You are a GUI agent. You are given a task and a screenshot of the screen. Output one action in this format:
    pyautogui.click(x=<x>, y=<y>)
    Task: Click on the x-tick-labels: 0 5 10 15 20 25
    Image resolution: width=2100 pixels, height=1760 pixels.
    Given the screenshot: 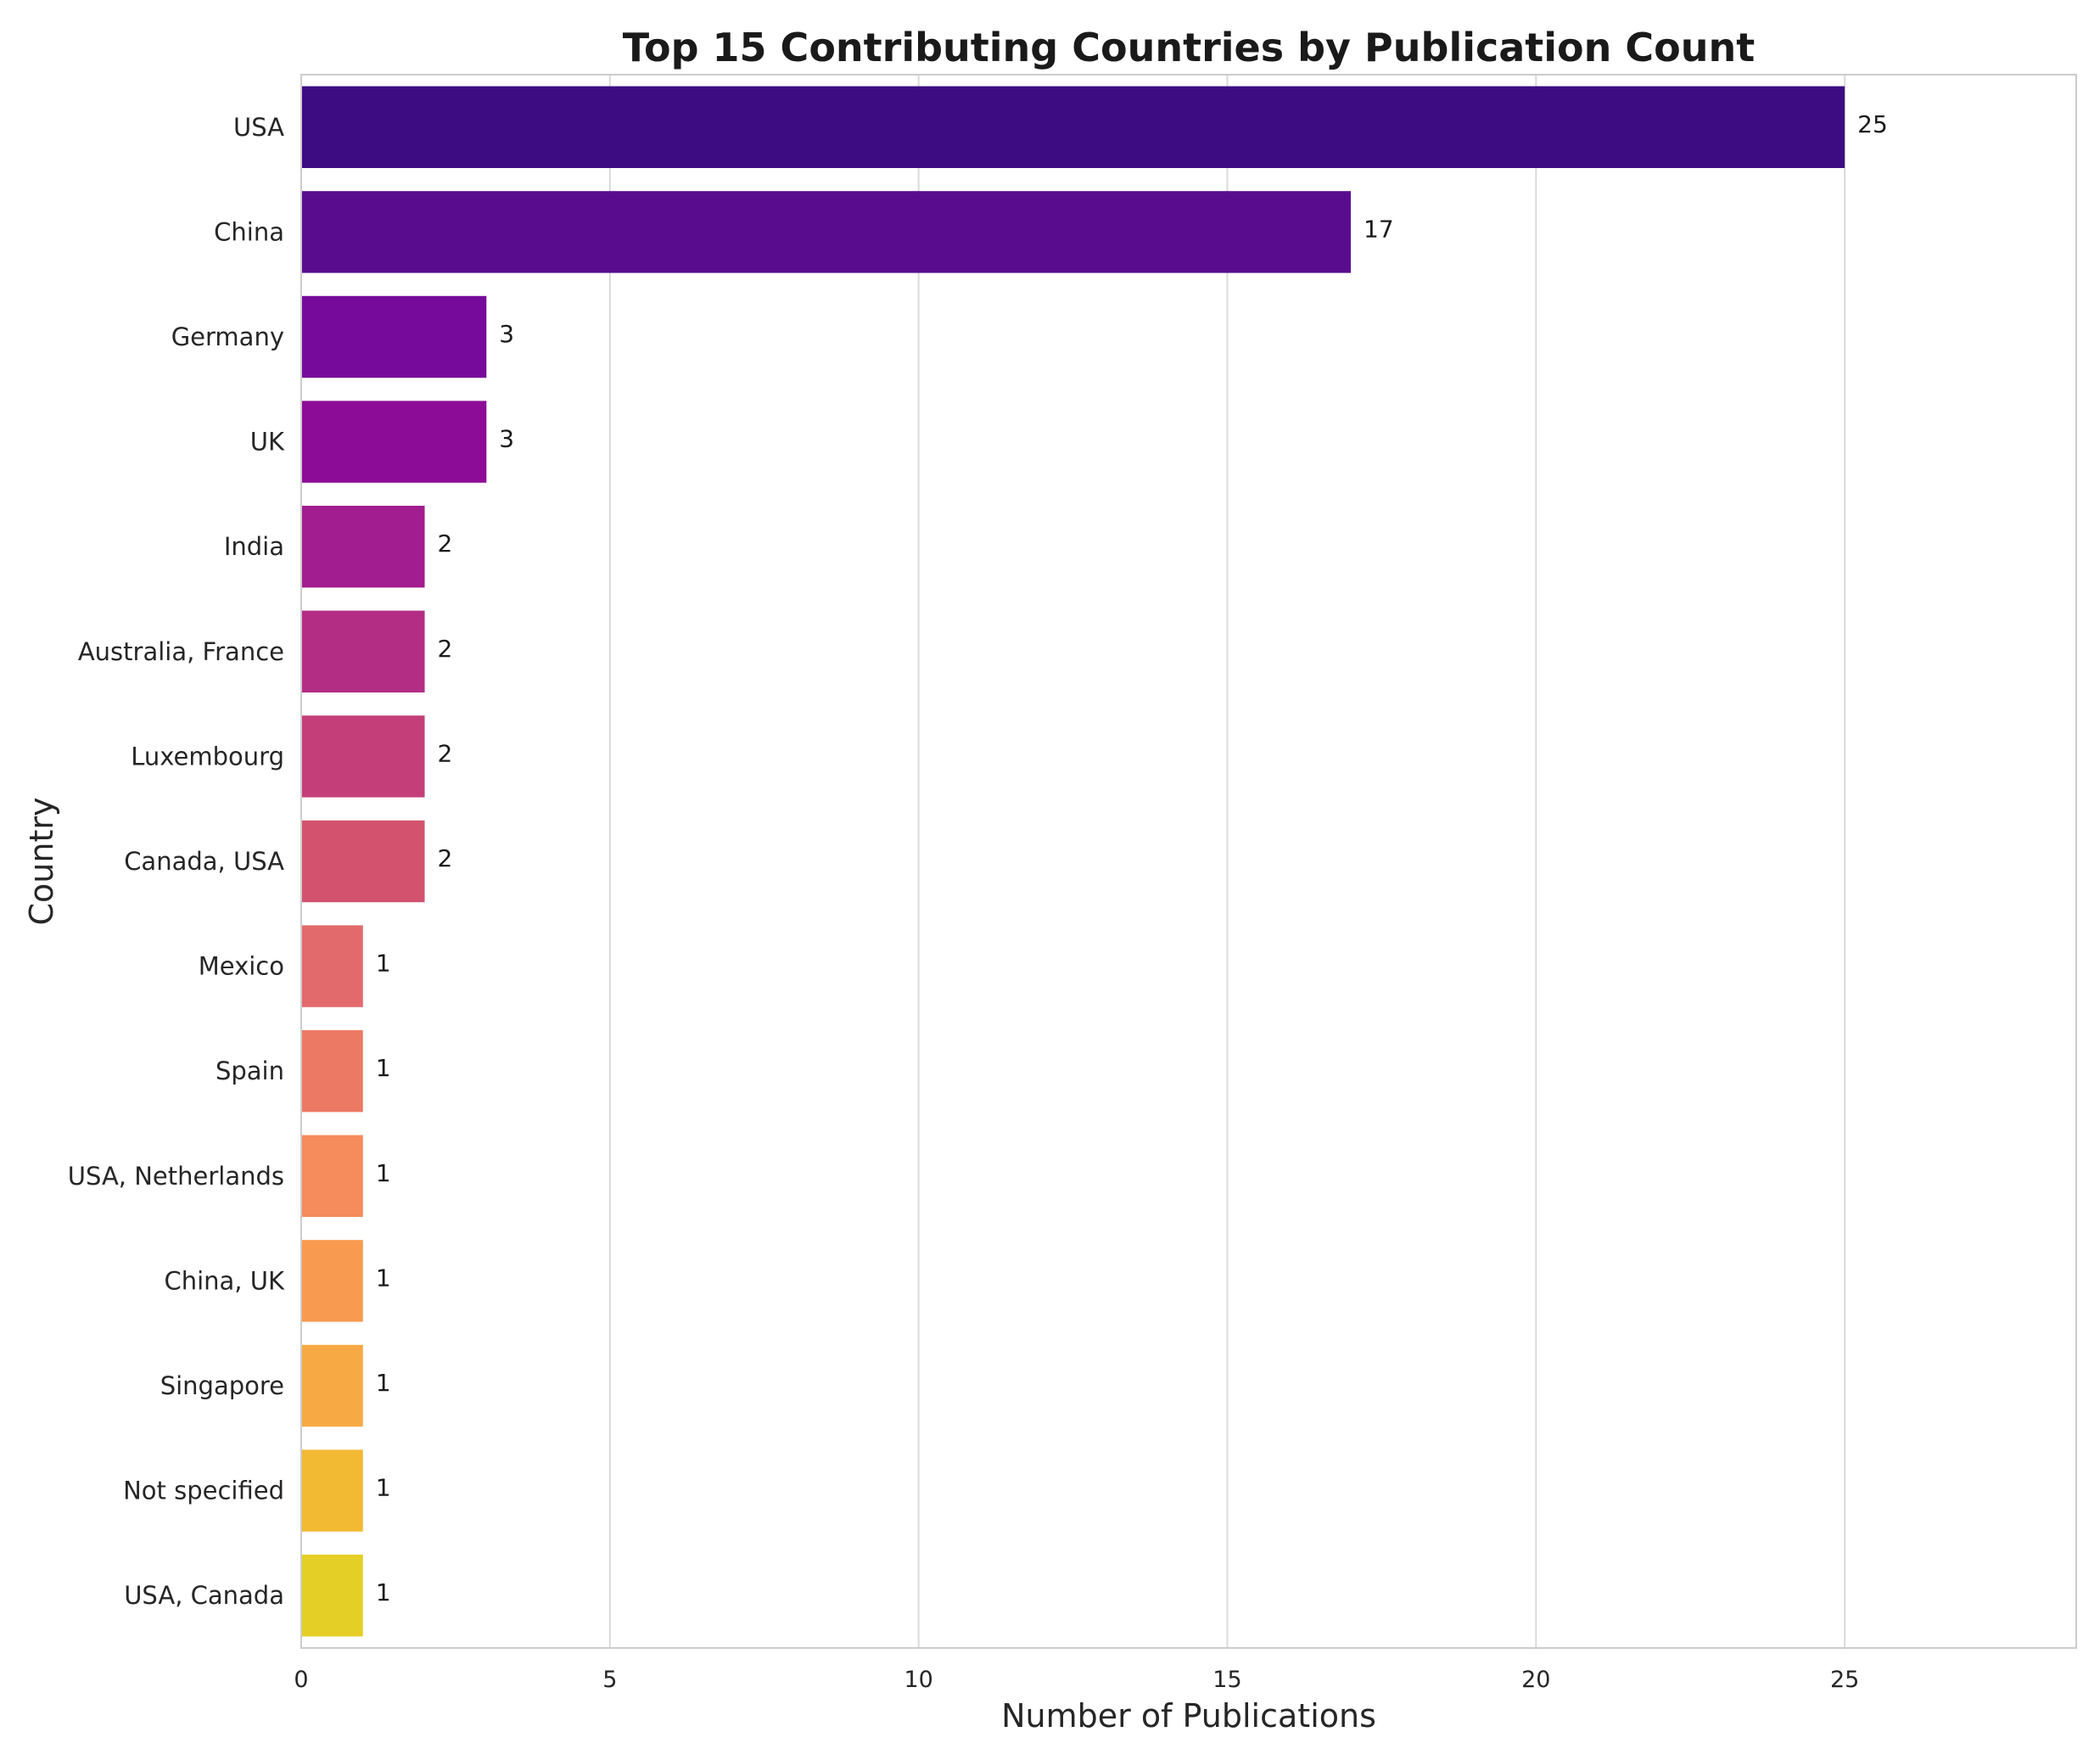 What is the action you would take?
    pyautogui.click(x=1076, y=1680)
    